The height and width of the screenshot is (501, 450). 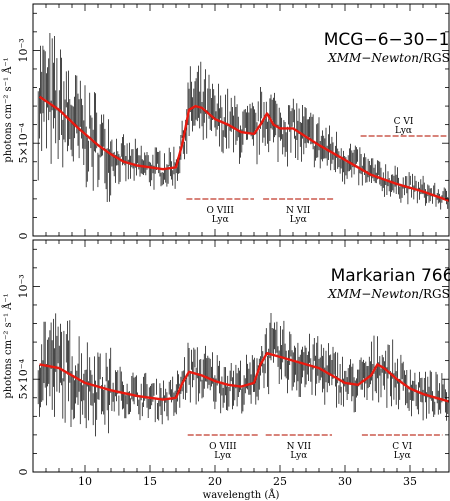 I want to click on x-tick-label: 25, so click(x=280, y=481).